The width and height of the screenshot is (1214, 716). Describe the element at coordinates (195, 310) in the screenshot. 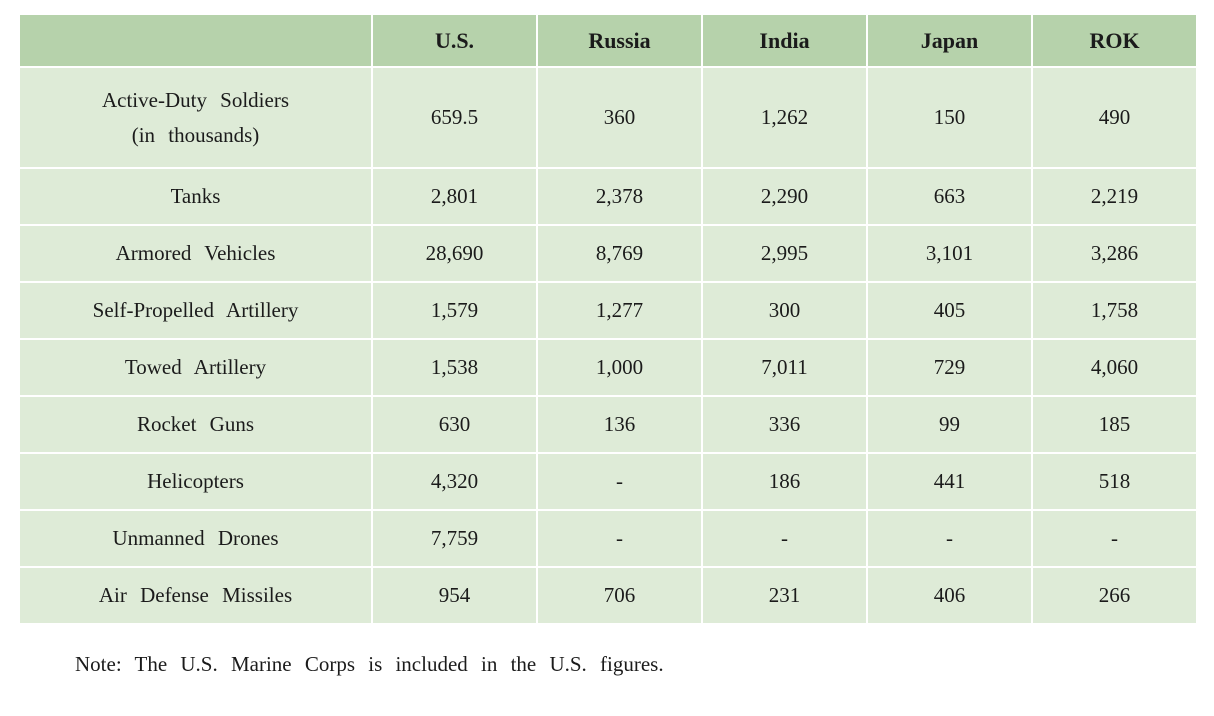

I see `row-label: Self-Propelled Artillery` at that location.